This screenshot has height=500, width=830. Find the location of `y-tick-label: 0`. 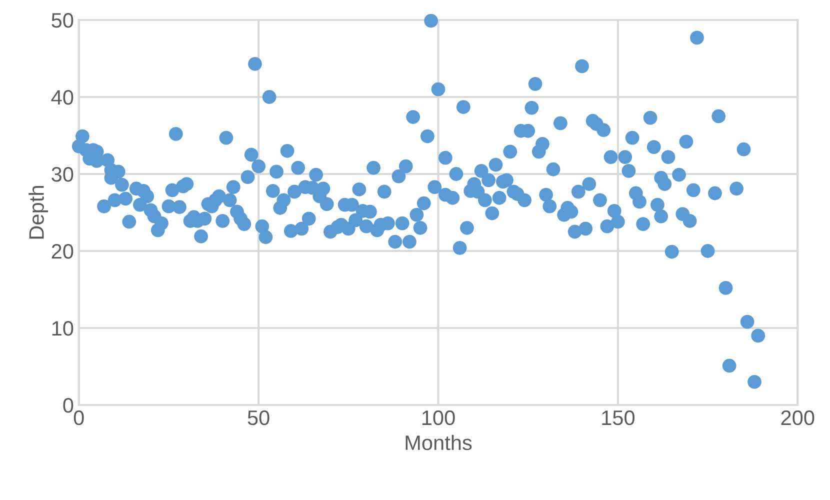

y-tick-label: 0 is located at coordinates (68, 405).